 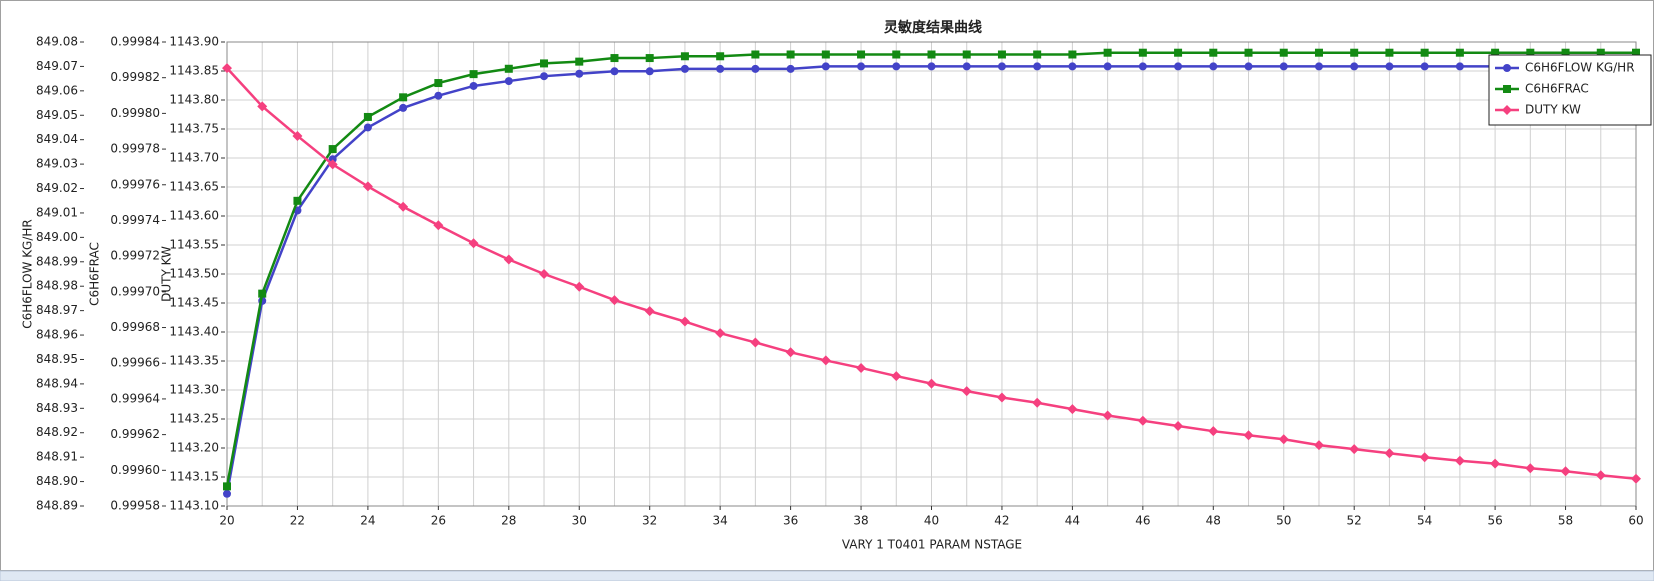 I want to click on y-tick-label: 849.08, so click(x=57, y=42).